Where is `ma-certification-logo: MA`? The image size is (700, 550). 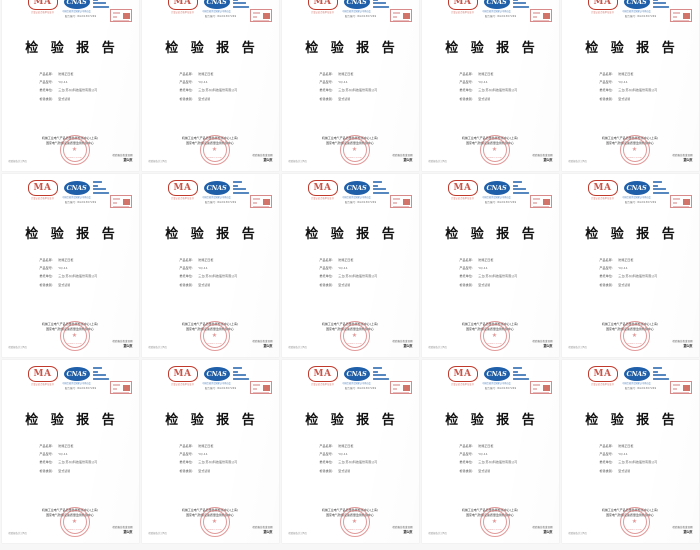
ma-certification-logo: MA is located at coordinates (182, 374).